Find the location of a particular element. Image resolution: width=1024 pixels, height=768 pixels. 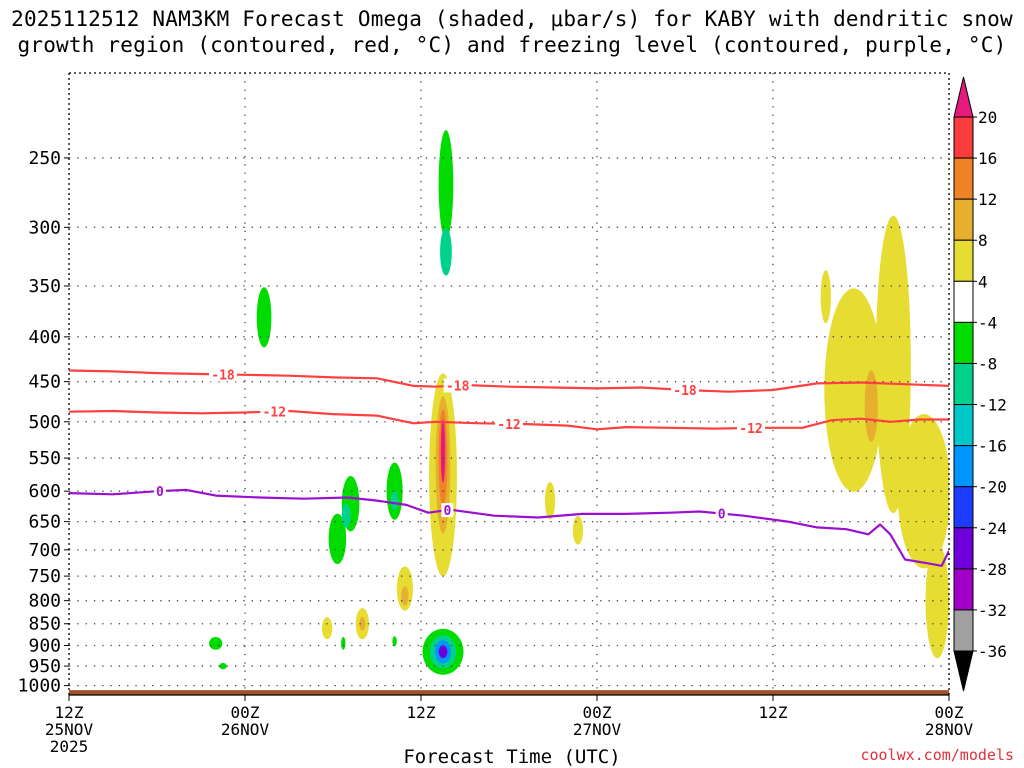

colorbar-label--20: -20 is located at coordinates (992, 487).